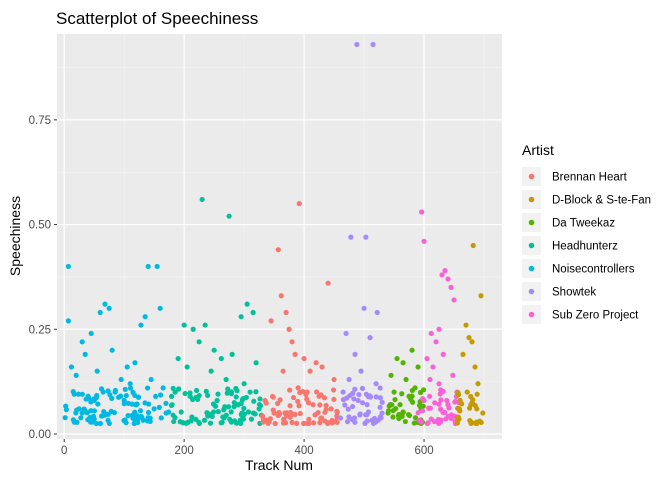 Image resolution: width=672 pixels, height=480 pixels. What do you see at coordinates (216, 311) in the screenshot?
I see `series-headhunterz` at bounding box center [216, 311].